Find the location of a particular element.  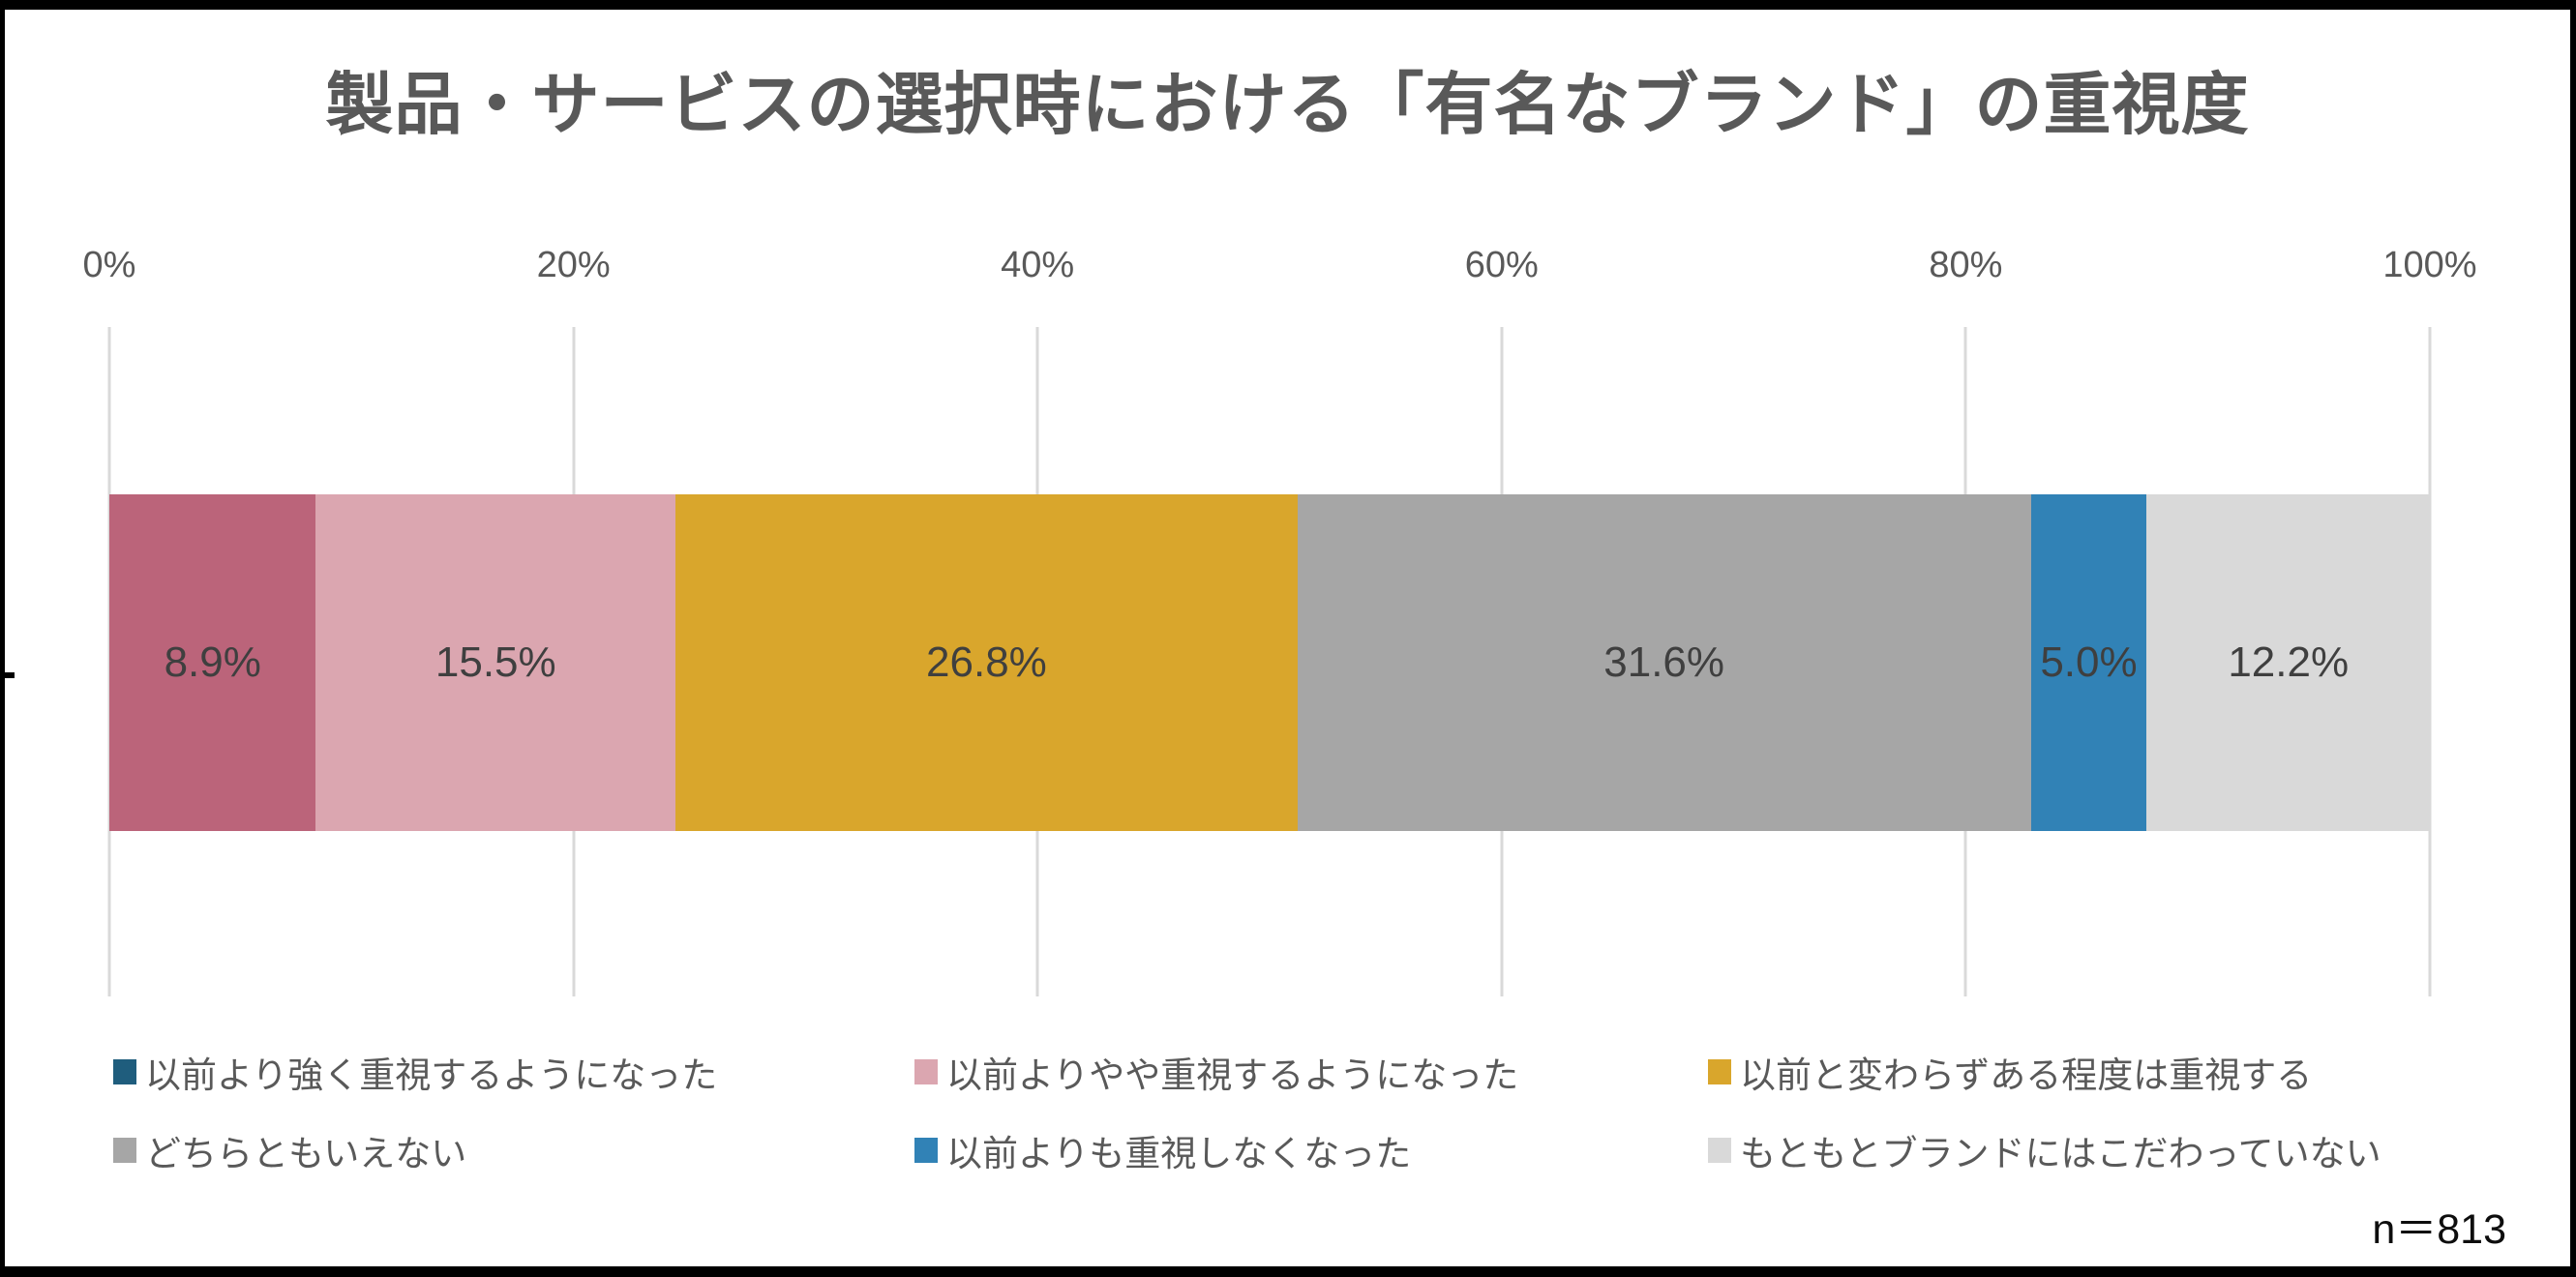

bar-segment-value-label: 12.2% is located at coordinates (2289, 662).